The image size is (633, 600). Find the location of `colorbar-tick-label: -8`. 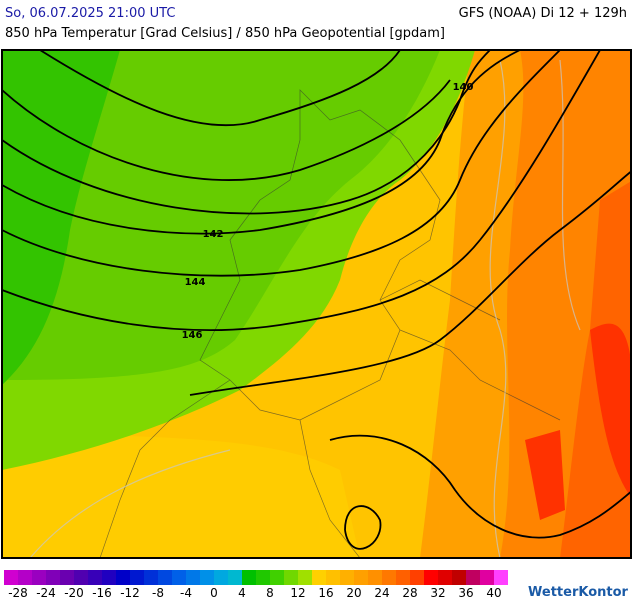

colorbar-tick-label: -8 is located at coordinates (158, 593).